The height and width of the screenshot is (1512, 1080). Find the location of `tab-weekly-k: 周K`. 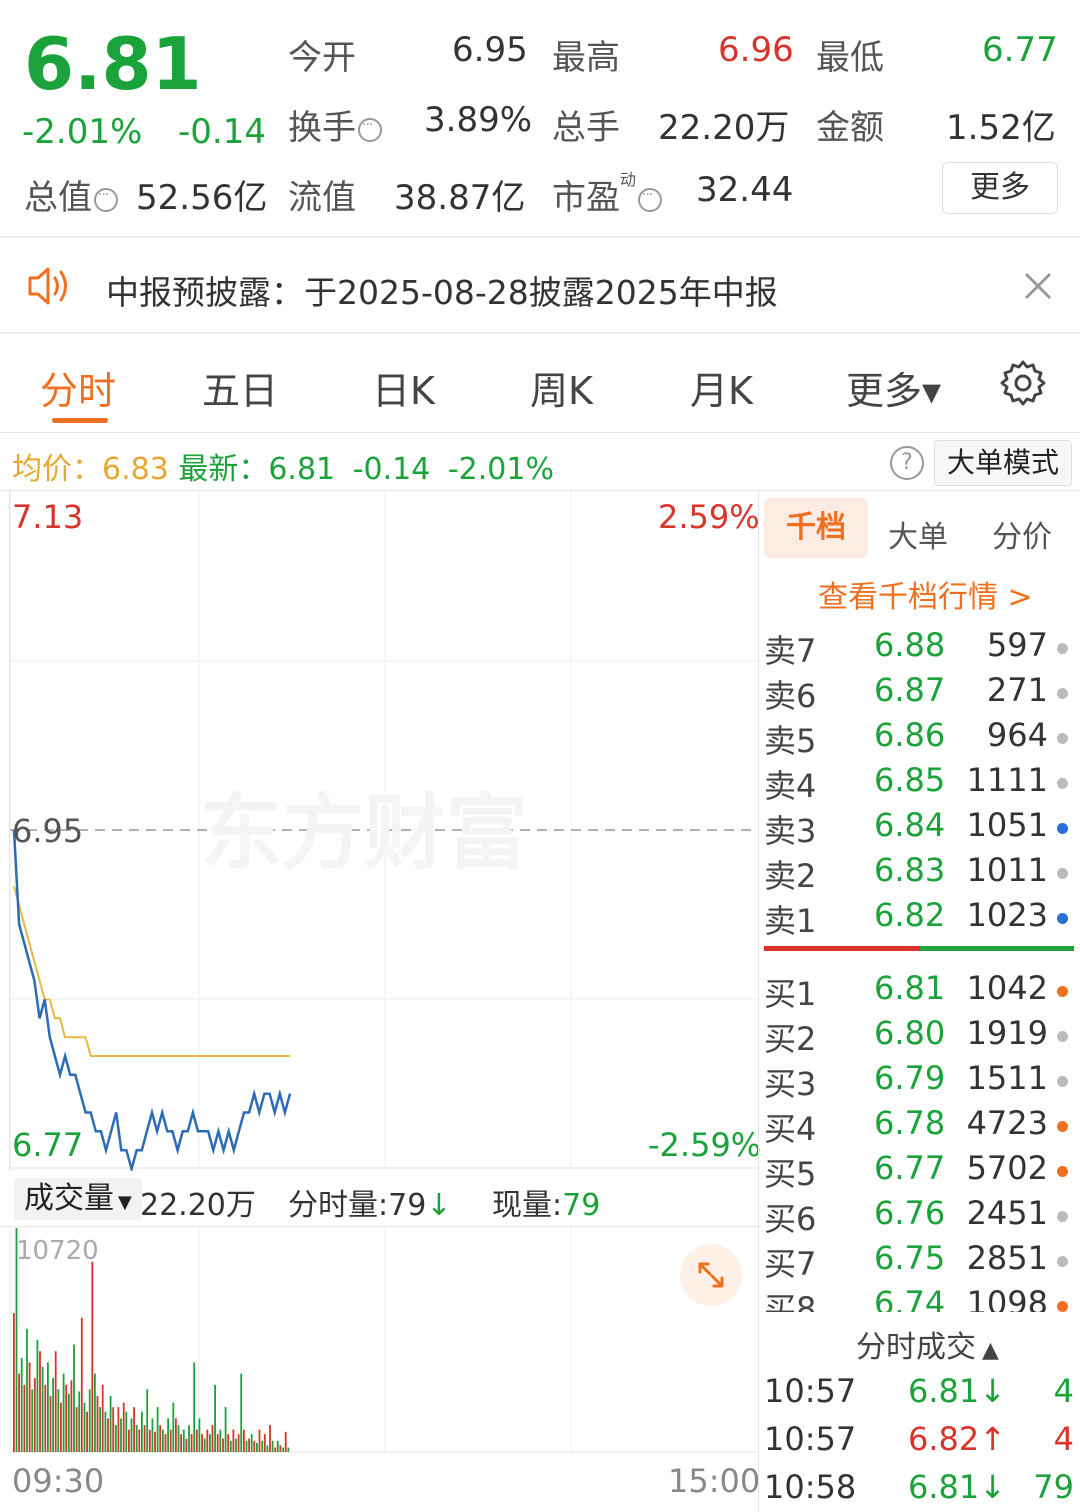

tab-weekly-k: 周K is located at coordinates (561, 391).